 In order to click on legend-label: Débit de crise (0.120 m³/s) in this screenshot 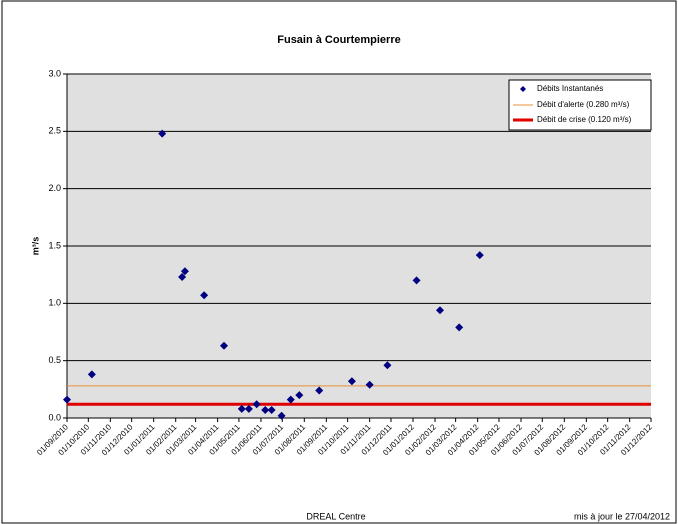, I will do `click(584, 119)`.